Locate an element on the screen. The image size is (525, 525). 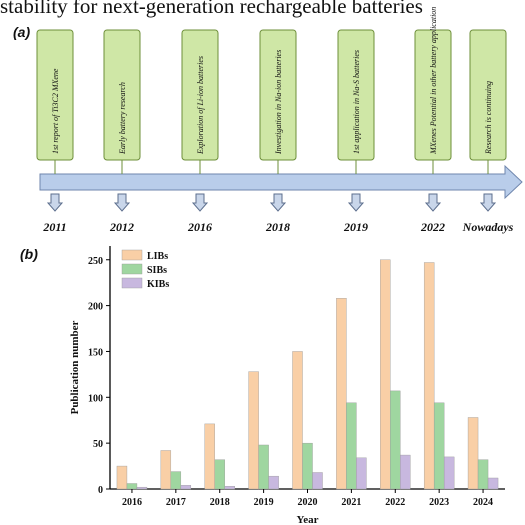
y-tick-label: 0 is located at coordinates (100, 490).